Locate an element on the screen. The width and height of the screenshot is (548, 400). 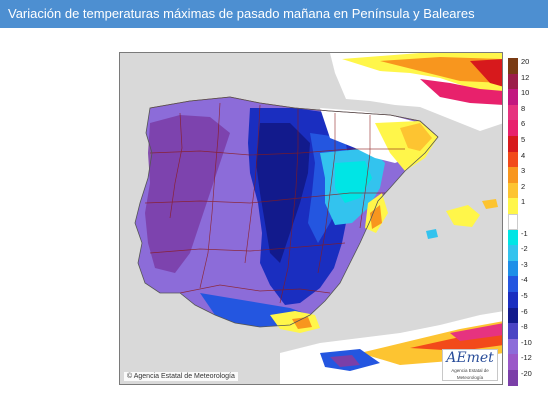
legend-item is located at coordinates (525, 222).